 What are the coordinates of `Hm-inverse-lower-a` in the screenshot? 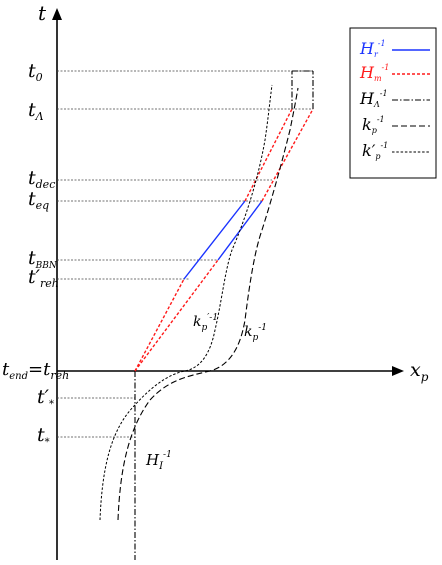 It's located at (159, 325).